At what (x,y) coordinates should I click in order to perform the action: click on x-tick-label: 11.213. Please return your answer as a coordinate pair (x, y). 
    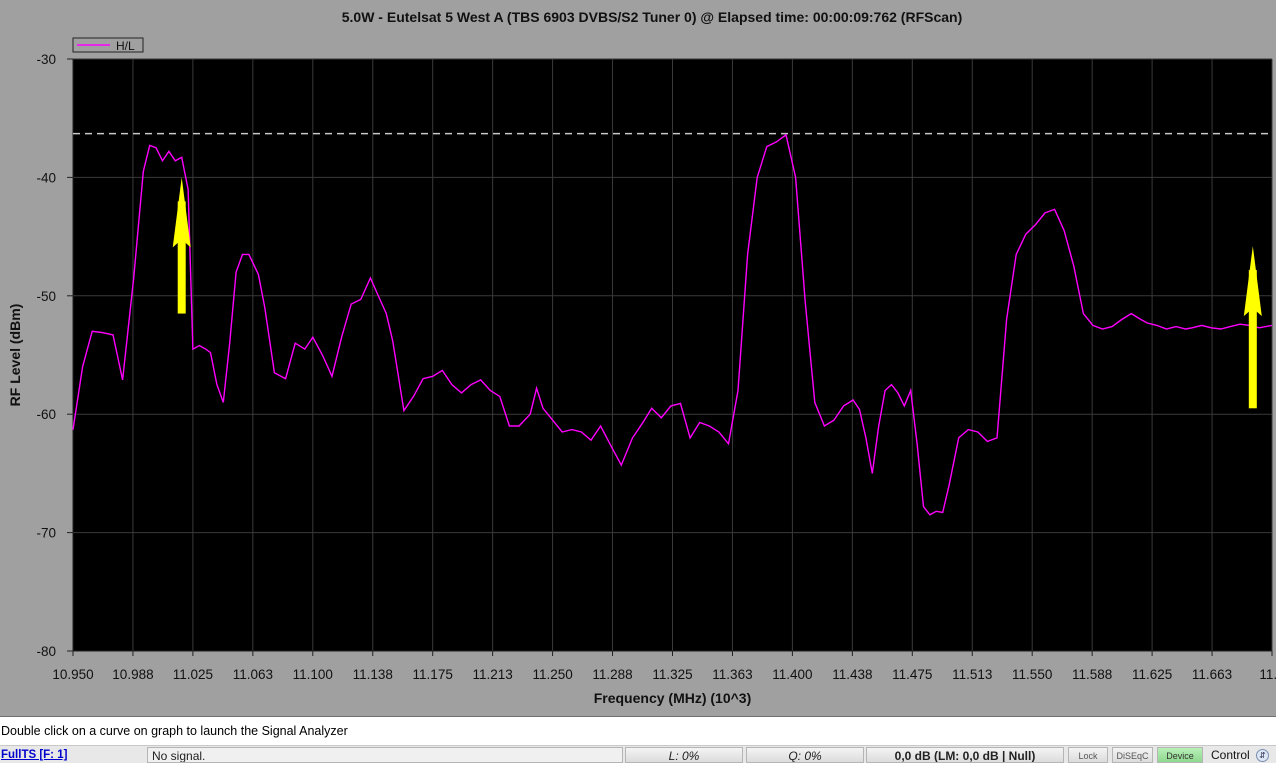
    Looking at the image, I should click on (493, 674).